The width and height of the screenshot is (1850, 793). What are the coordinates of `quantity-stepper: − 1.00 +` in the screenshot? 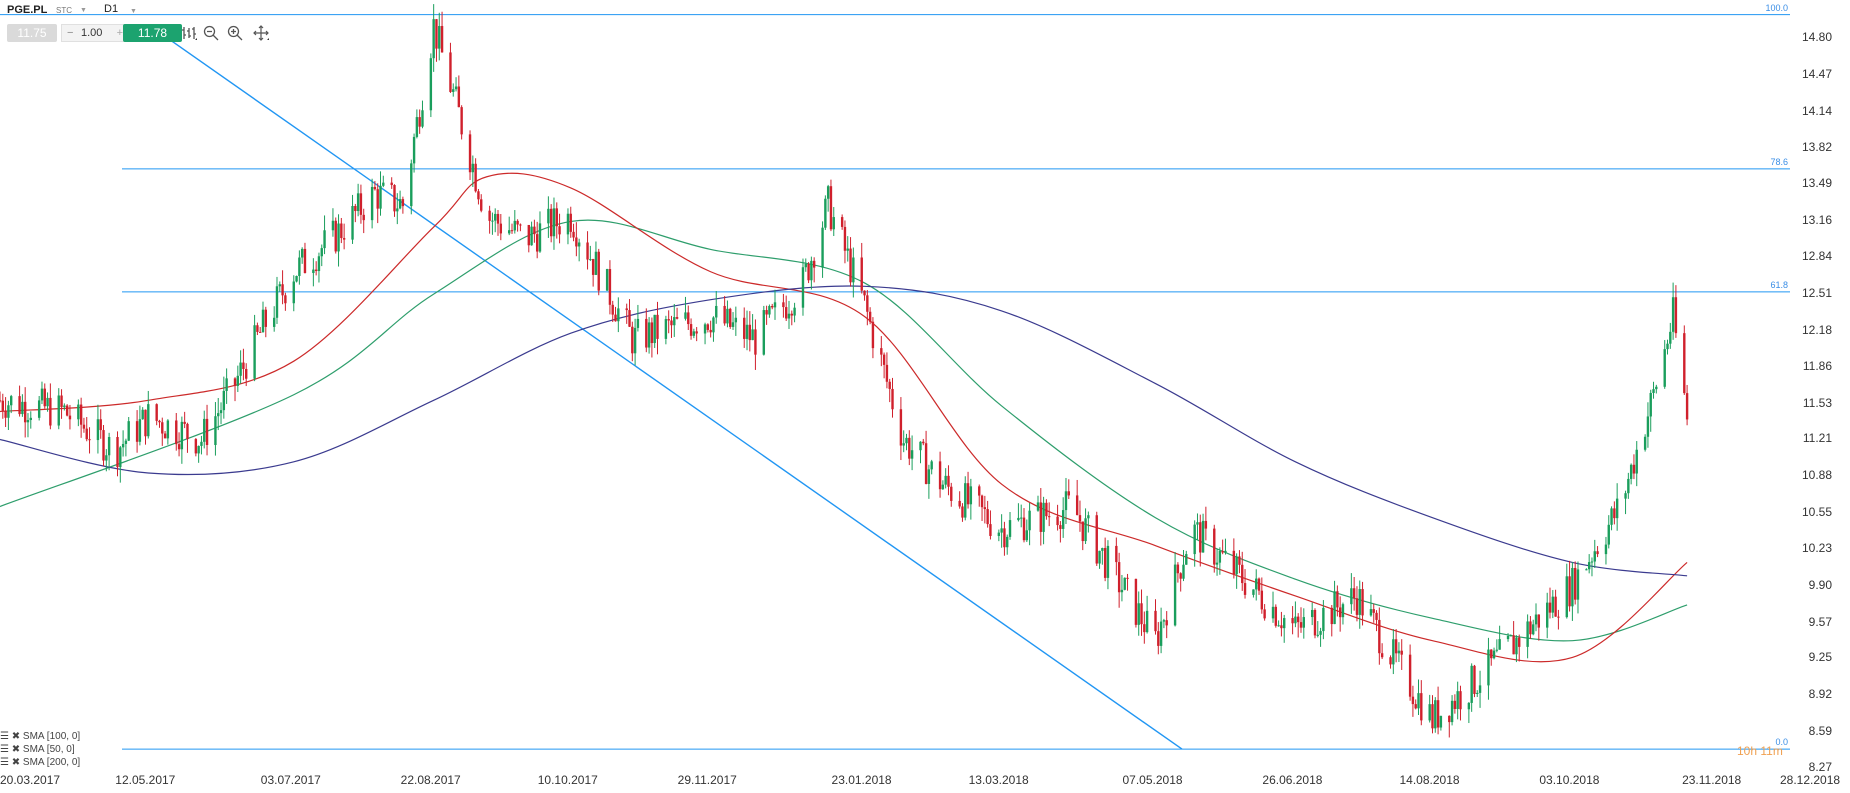 It's located at (95, 33).